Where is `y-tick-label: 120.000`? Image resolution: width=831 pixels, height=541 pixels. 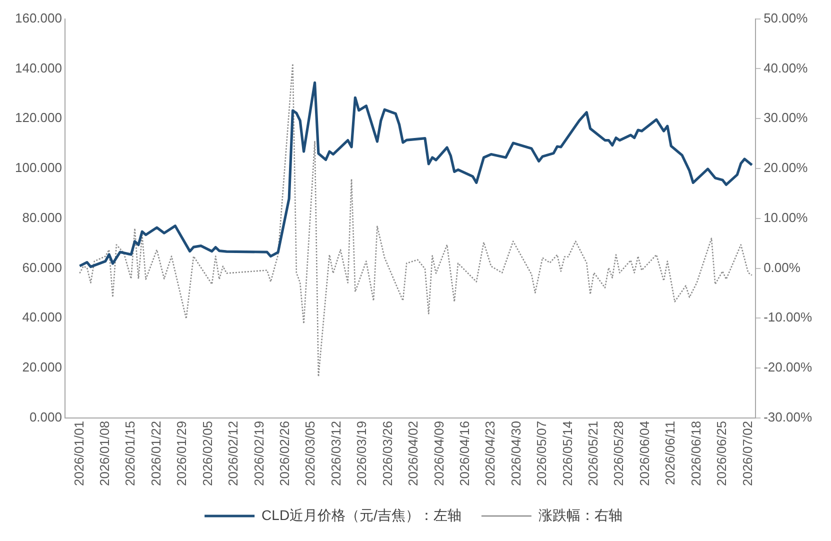 y-tick-label: 120.000 is located at coordinates (38, 118).